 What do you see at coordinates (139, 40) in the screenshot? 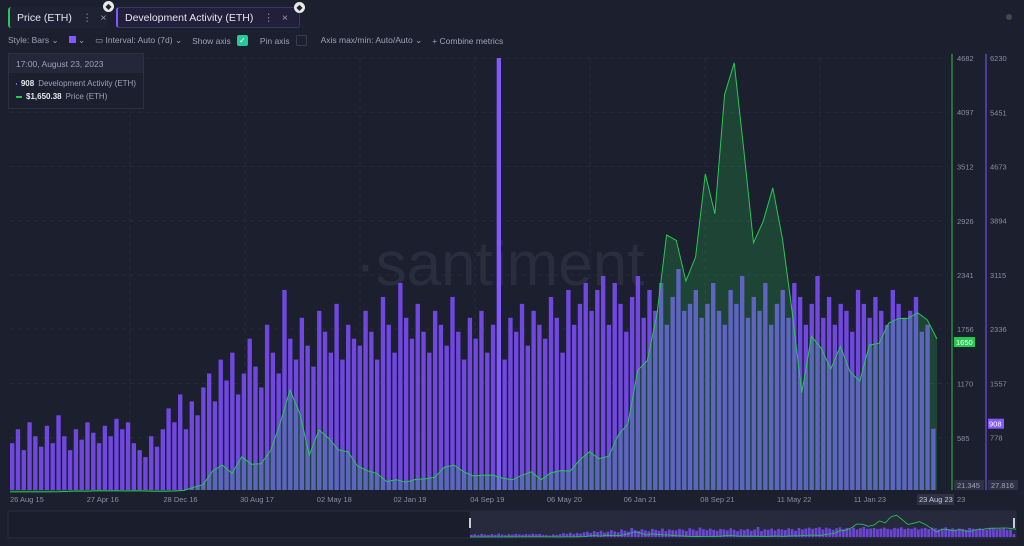
I see `interval-dropdown: ▭ Interval: Auto (7d) ⌄` at bounding box center [139, 40].